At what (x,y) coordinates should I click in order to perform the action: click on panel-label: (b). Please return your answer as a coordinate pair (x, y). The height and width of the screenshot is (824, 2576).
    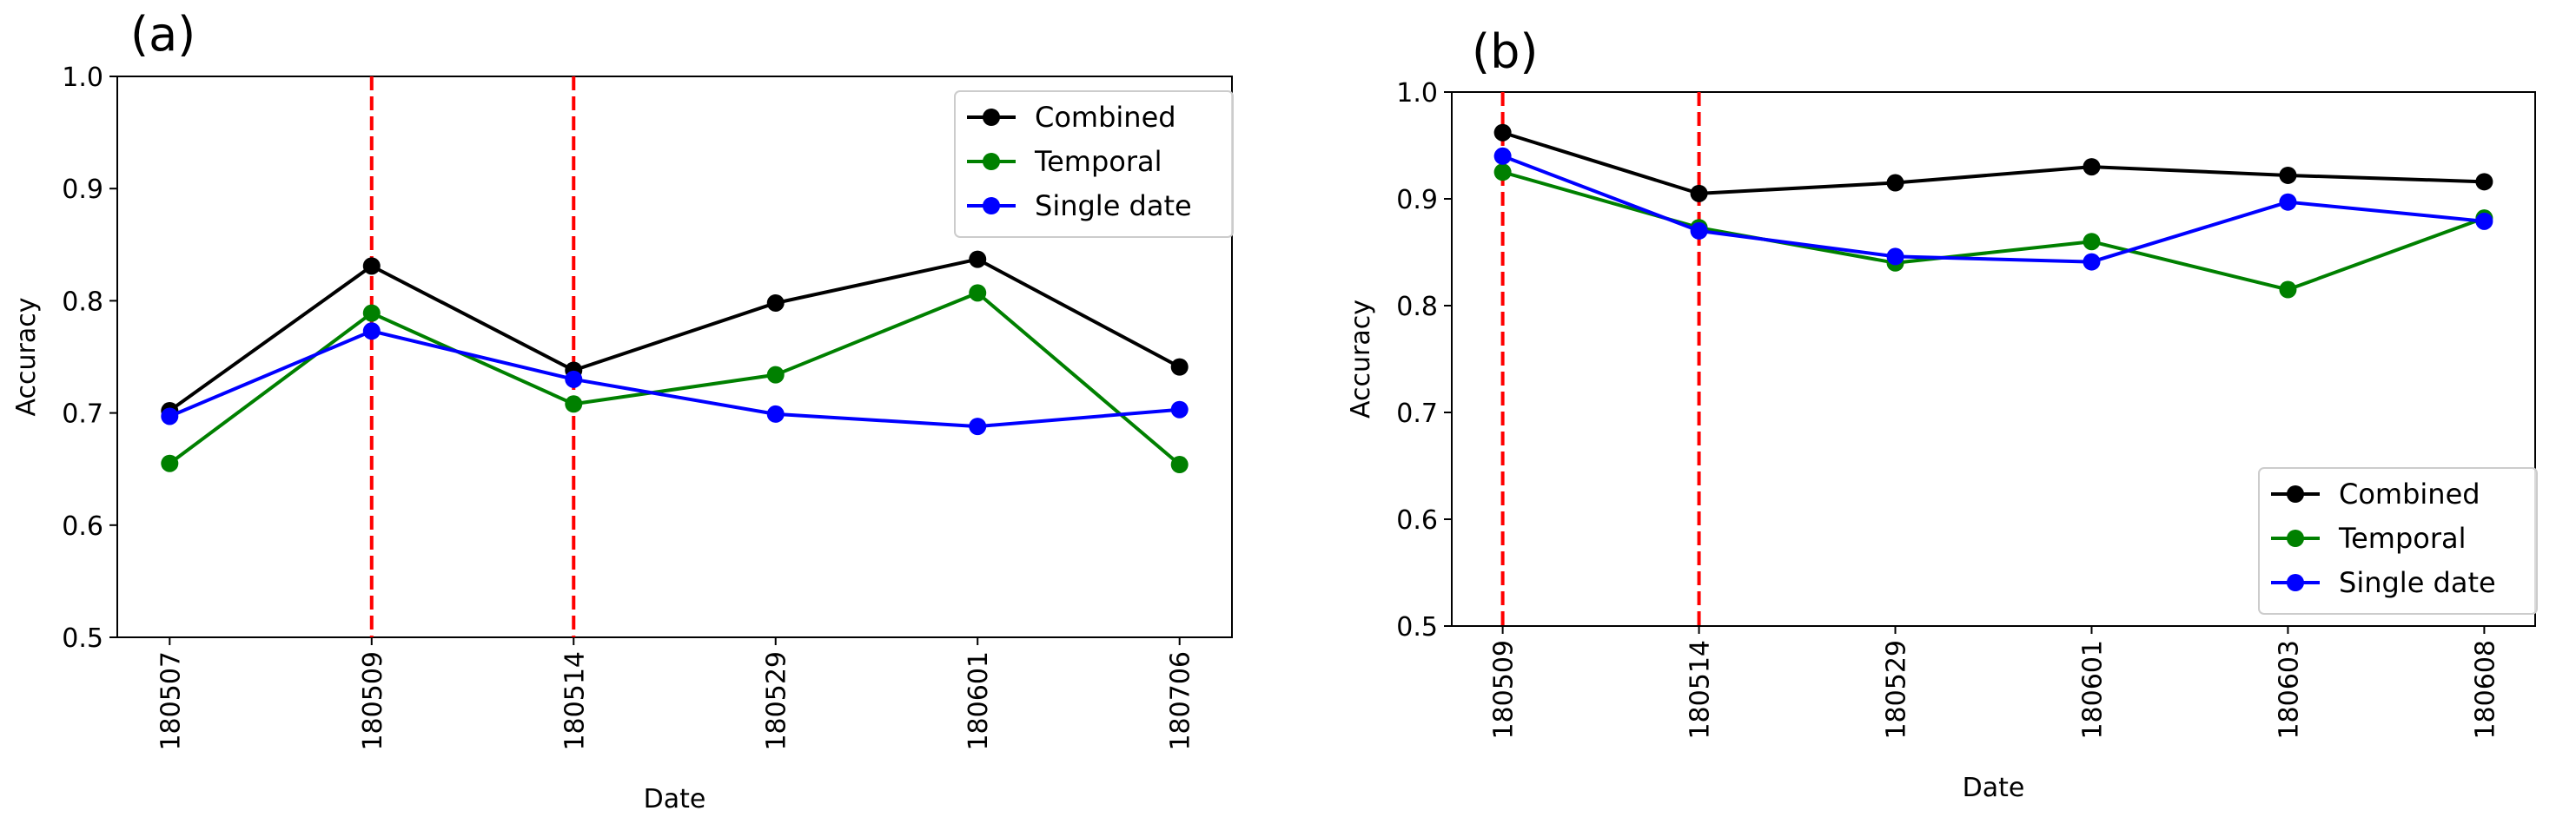
    Looking at the image, I should click on (1505, 52).